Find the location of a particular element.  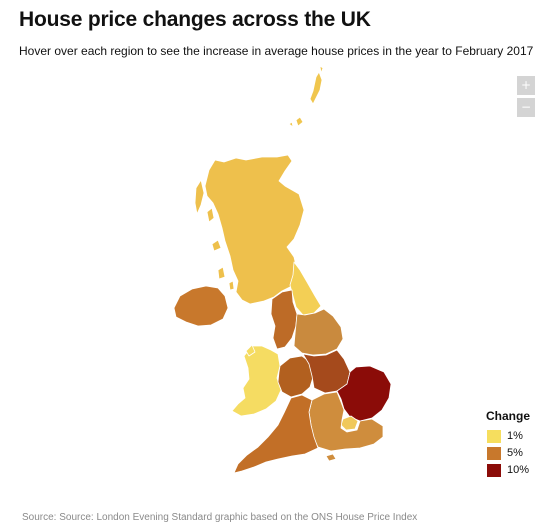

region-skye is located at coordinates (210, 215).